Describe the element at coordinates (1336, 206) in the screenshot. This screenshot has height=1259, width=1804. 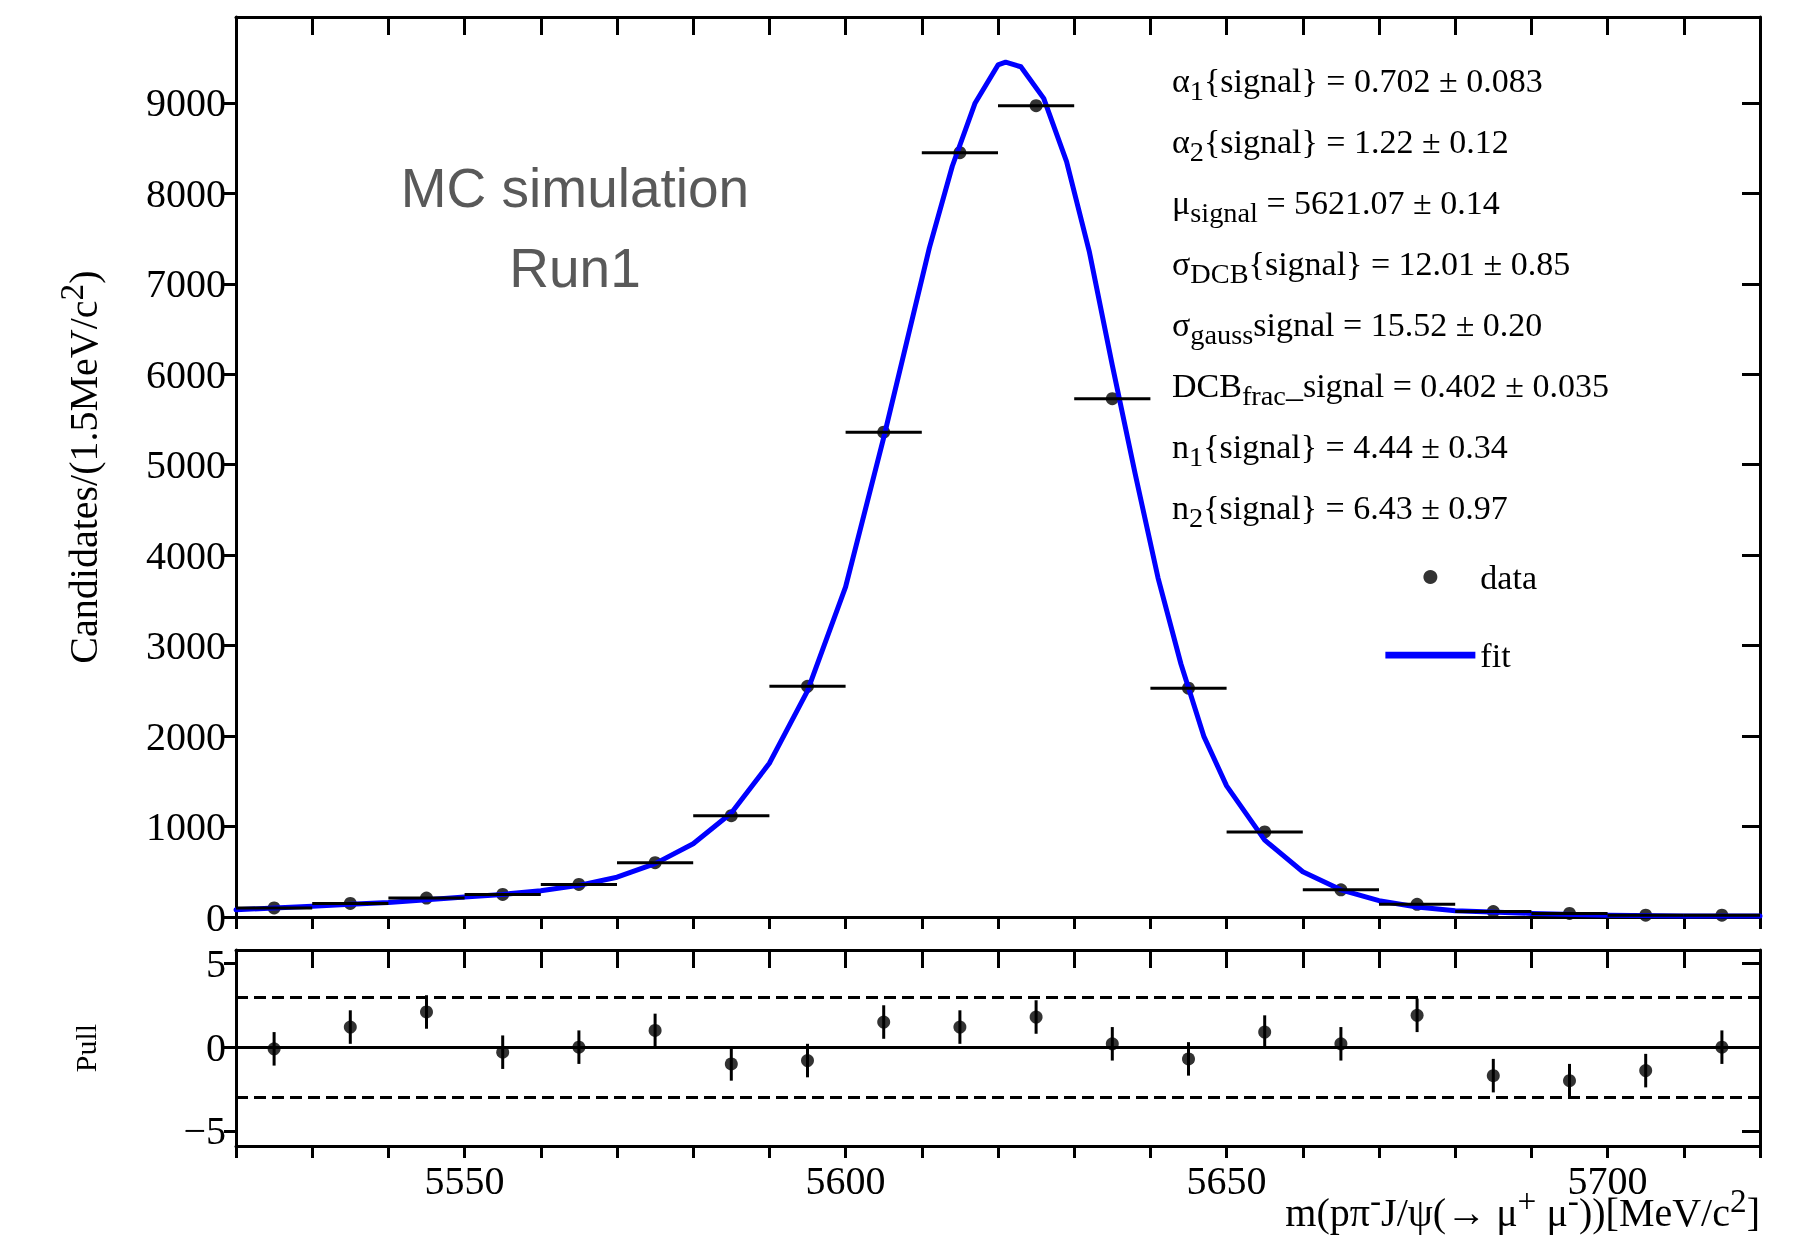
I see `annotation: μ$_{signal}$ = 5621.07 ± 0.14` at that location.